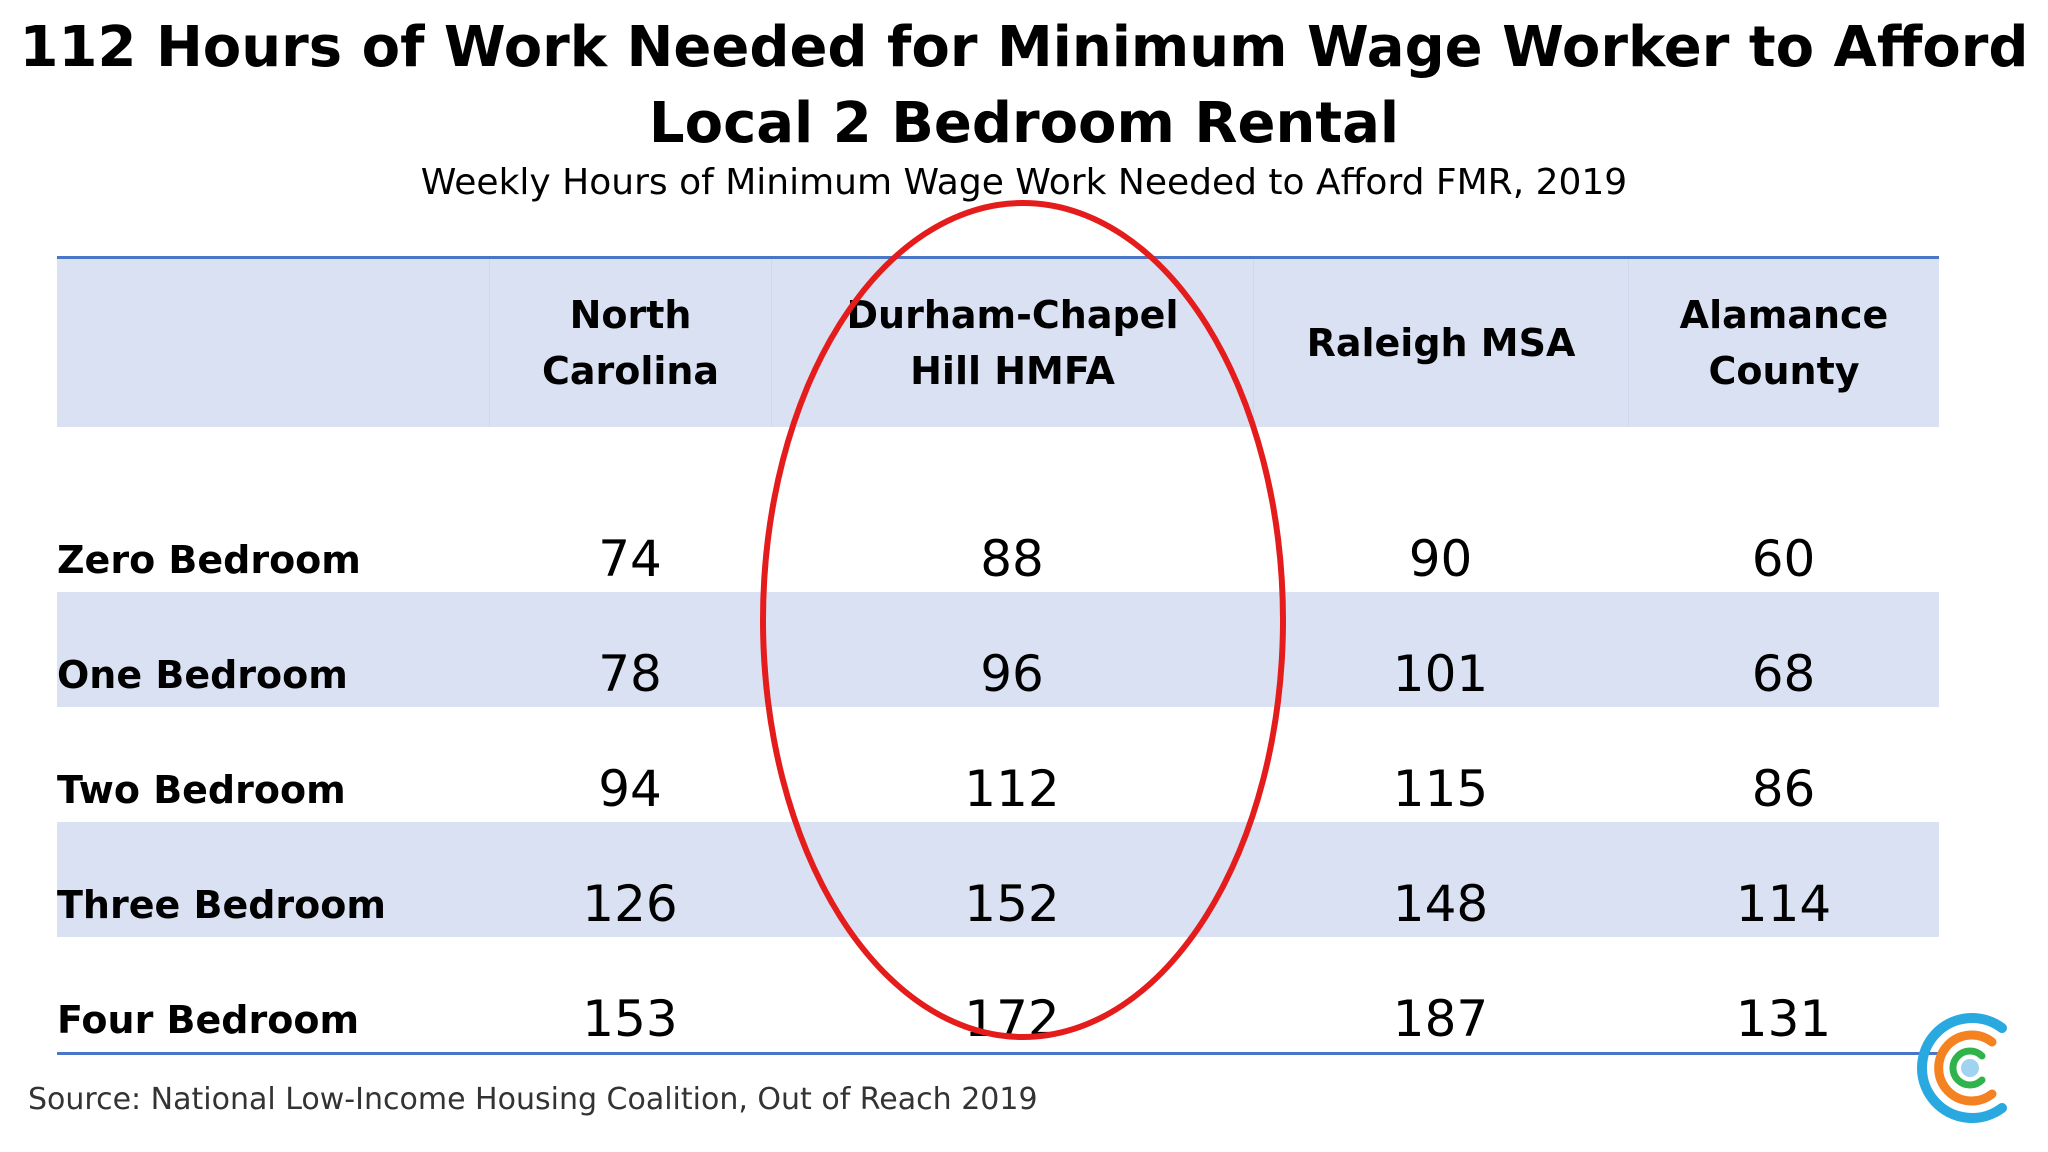 This screenshot has height=1152, width=2048. Describe the element at coordinates (1012, 789) in the screenshot. I see `value-cell: 112` at that location.